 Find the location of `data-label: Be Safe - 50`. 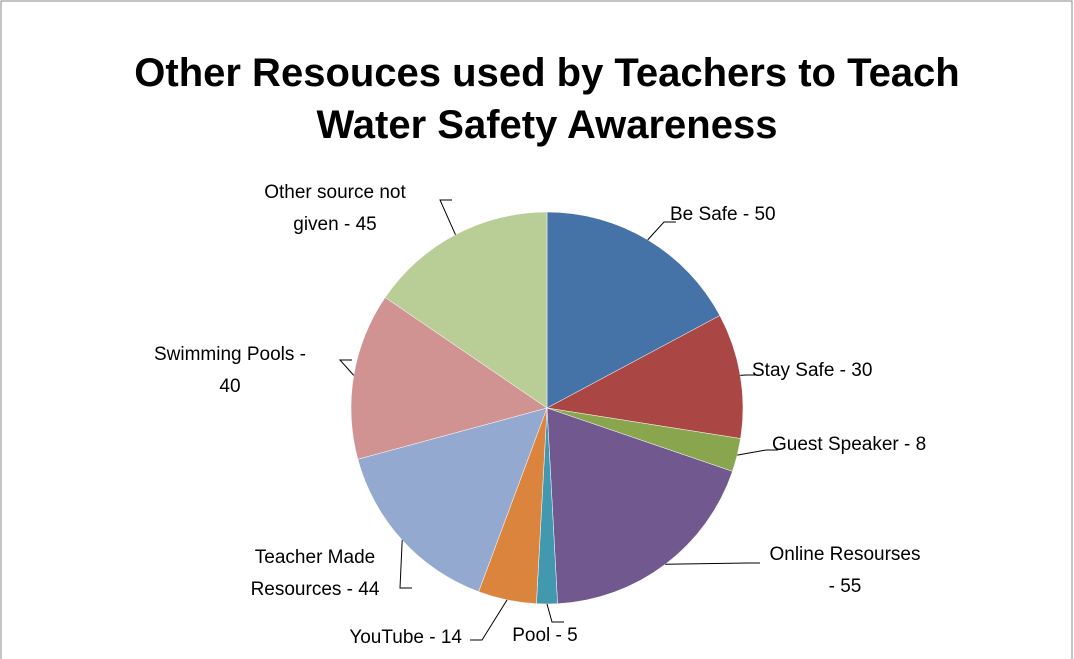

data-label: Be Safe - 50 is located at coordinates (723, 214).